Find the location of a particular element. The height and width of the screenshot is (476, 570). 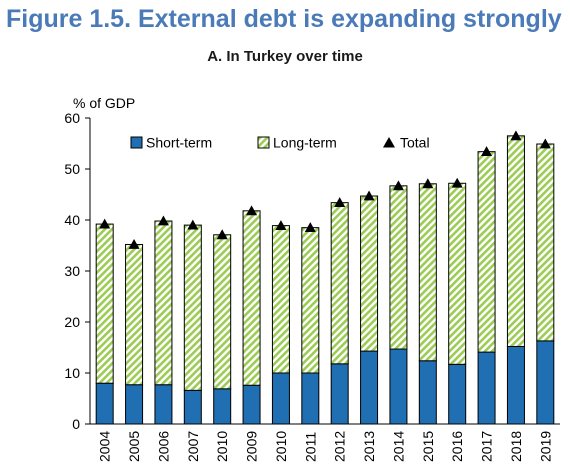

y-tick-label: 10 is located at coordinates (72, 373).